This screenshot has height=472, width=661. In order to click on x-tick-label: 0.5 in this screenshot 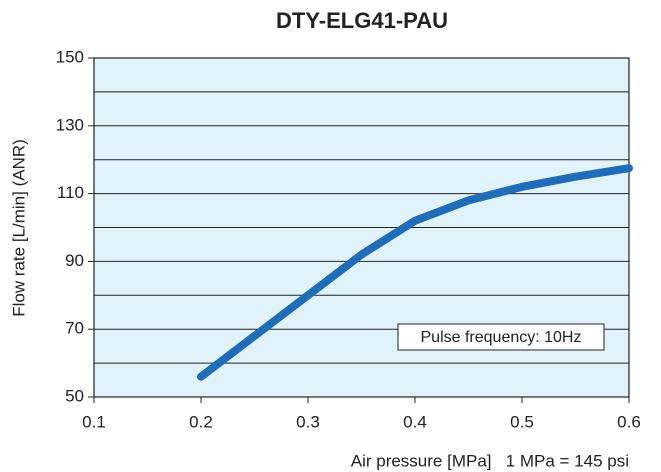, I will do `click(522, 421)`.